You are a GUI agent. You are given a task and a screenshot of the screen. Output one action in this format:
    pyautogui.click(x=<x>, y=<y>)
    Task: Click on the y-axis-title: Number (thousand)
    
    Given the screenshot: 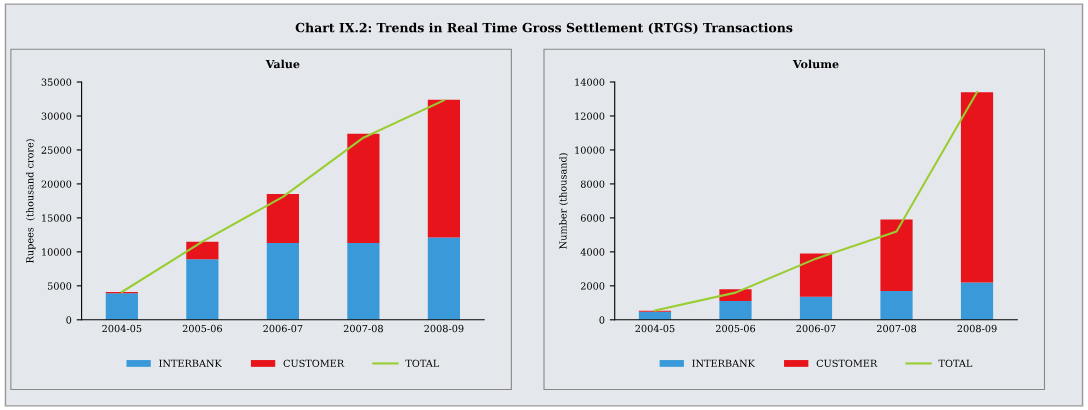 What is the action you would take?
    pyautogui.click(x=564, y=201)
    